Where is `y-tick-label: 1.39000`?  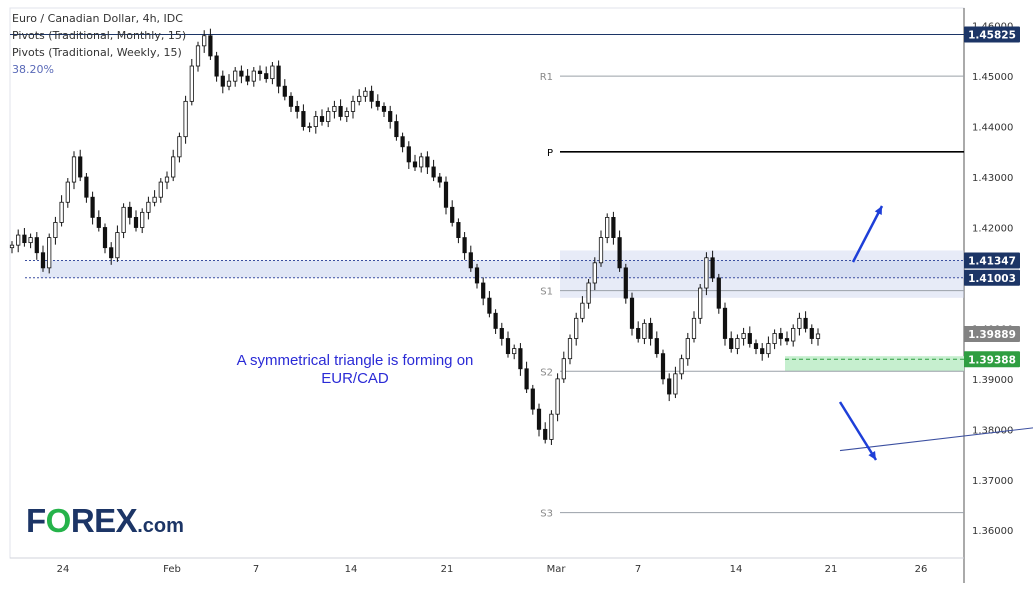 y-tick-label: 1.39000 is located at coordinates (992, 380).